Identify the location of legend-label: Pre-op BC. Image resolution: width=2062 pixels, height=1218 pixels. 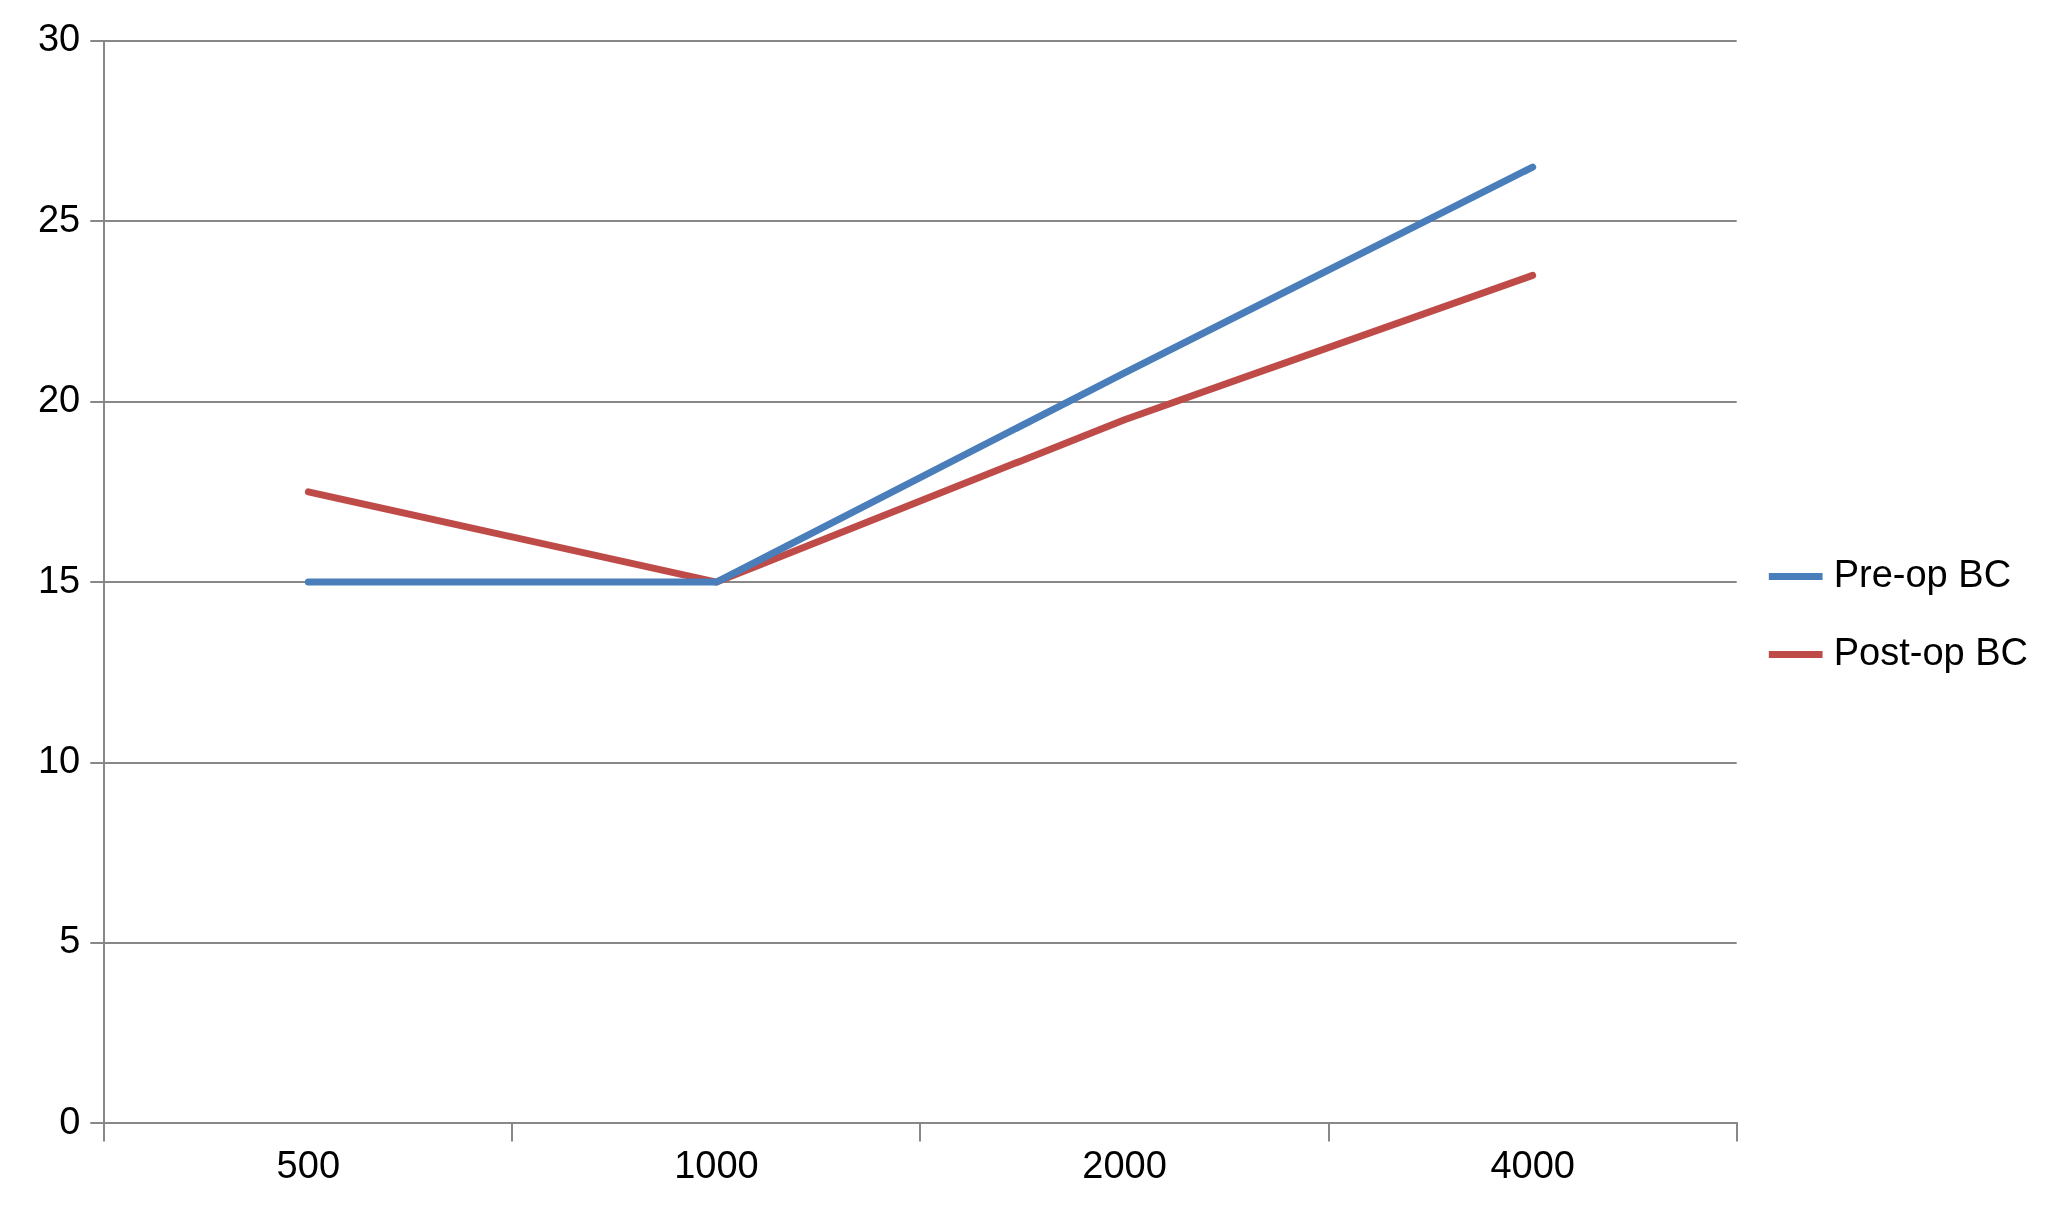
(1922, 573).